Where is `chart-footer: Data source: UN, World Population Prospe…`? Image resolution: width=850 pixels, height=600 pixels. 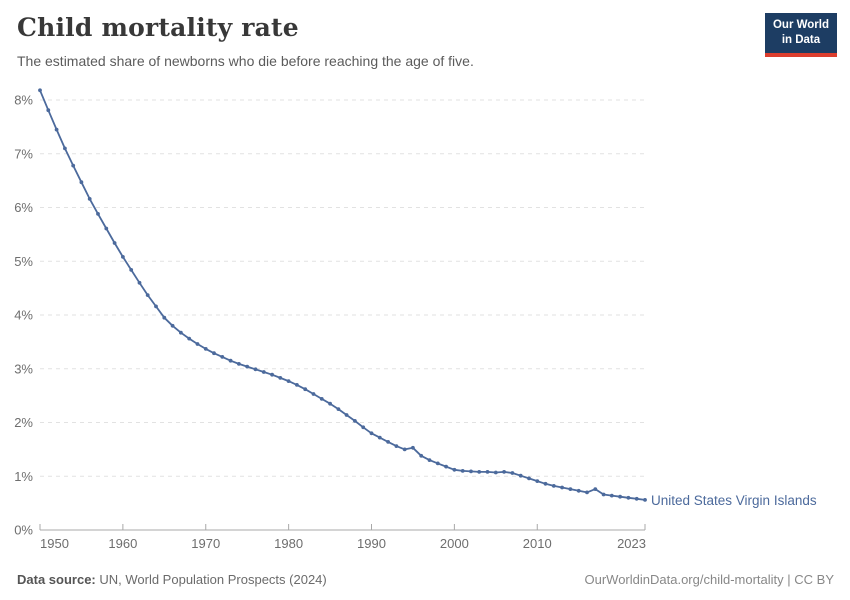 chart-footer: Data source: UN, World Population Prospe… is located at coordinates (425, 579).